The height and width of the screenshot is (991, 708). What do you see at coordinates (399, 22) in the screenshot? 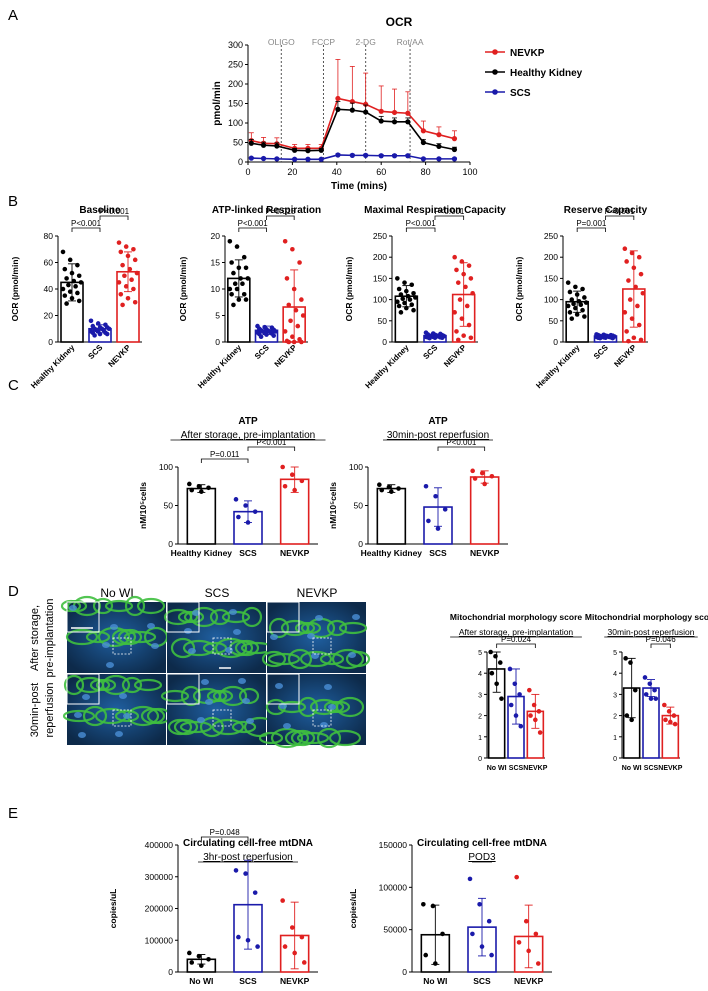
I see `chart-title: OCR` at bounding box center [399, 22].